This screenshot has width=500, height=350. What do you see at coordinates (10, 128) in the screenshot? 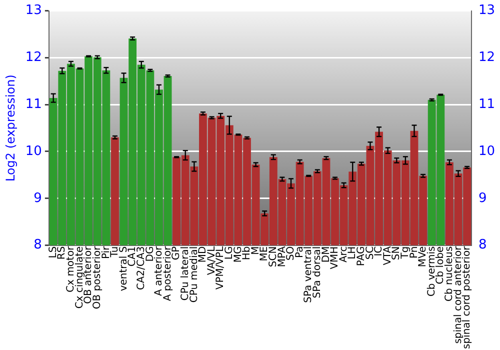
I see `y-axis-title: Log2 (expression)` at bounding box center [10, 128].